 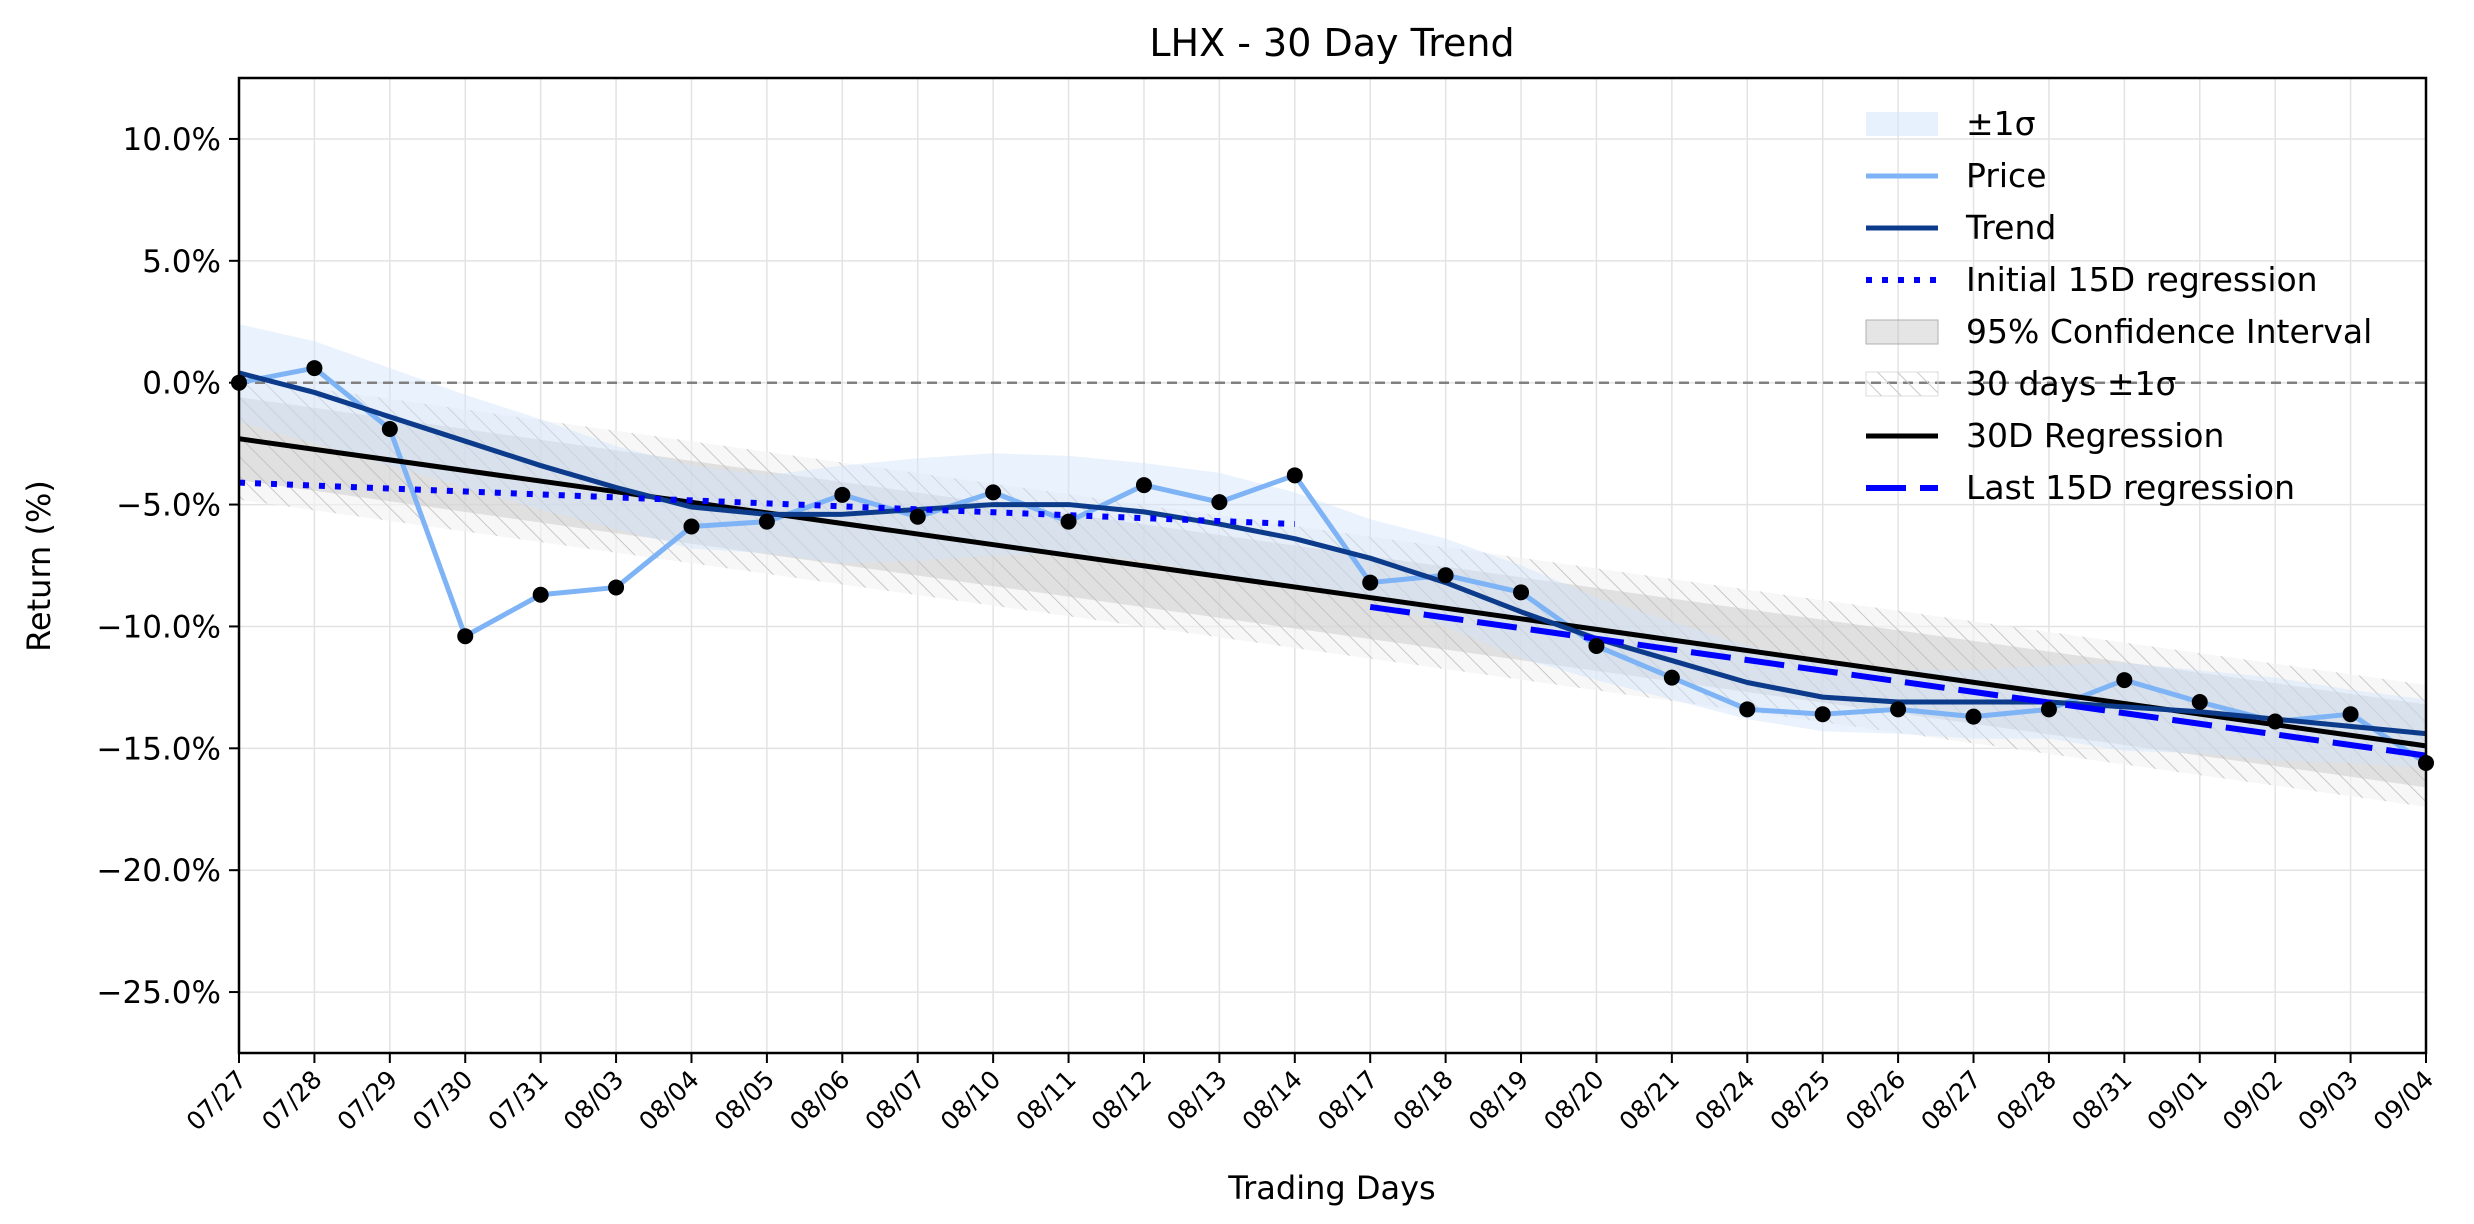 I want to click on y-tick-label: −25.0%, so click(x=159, y=993).